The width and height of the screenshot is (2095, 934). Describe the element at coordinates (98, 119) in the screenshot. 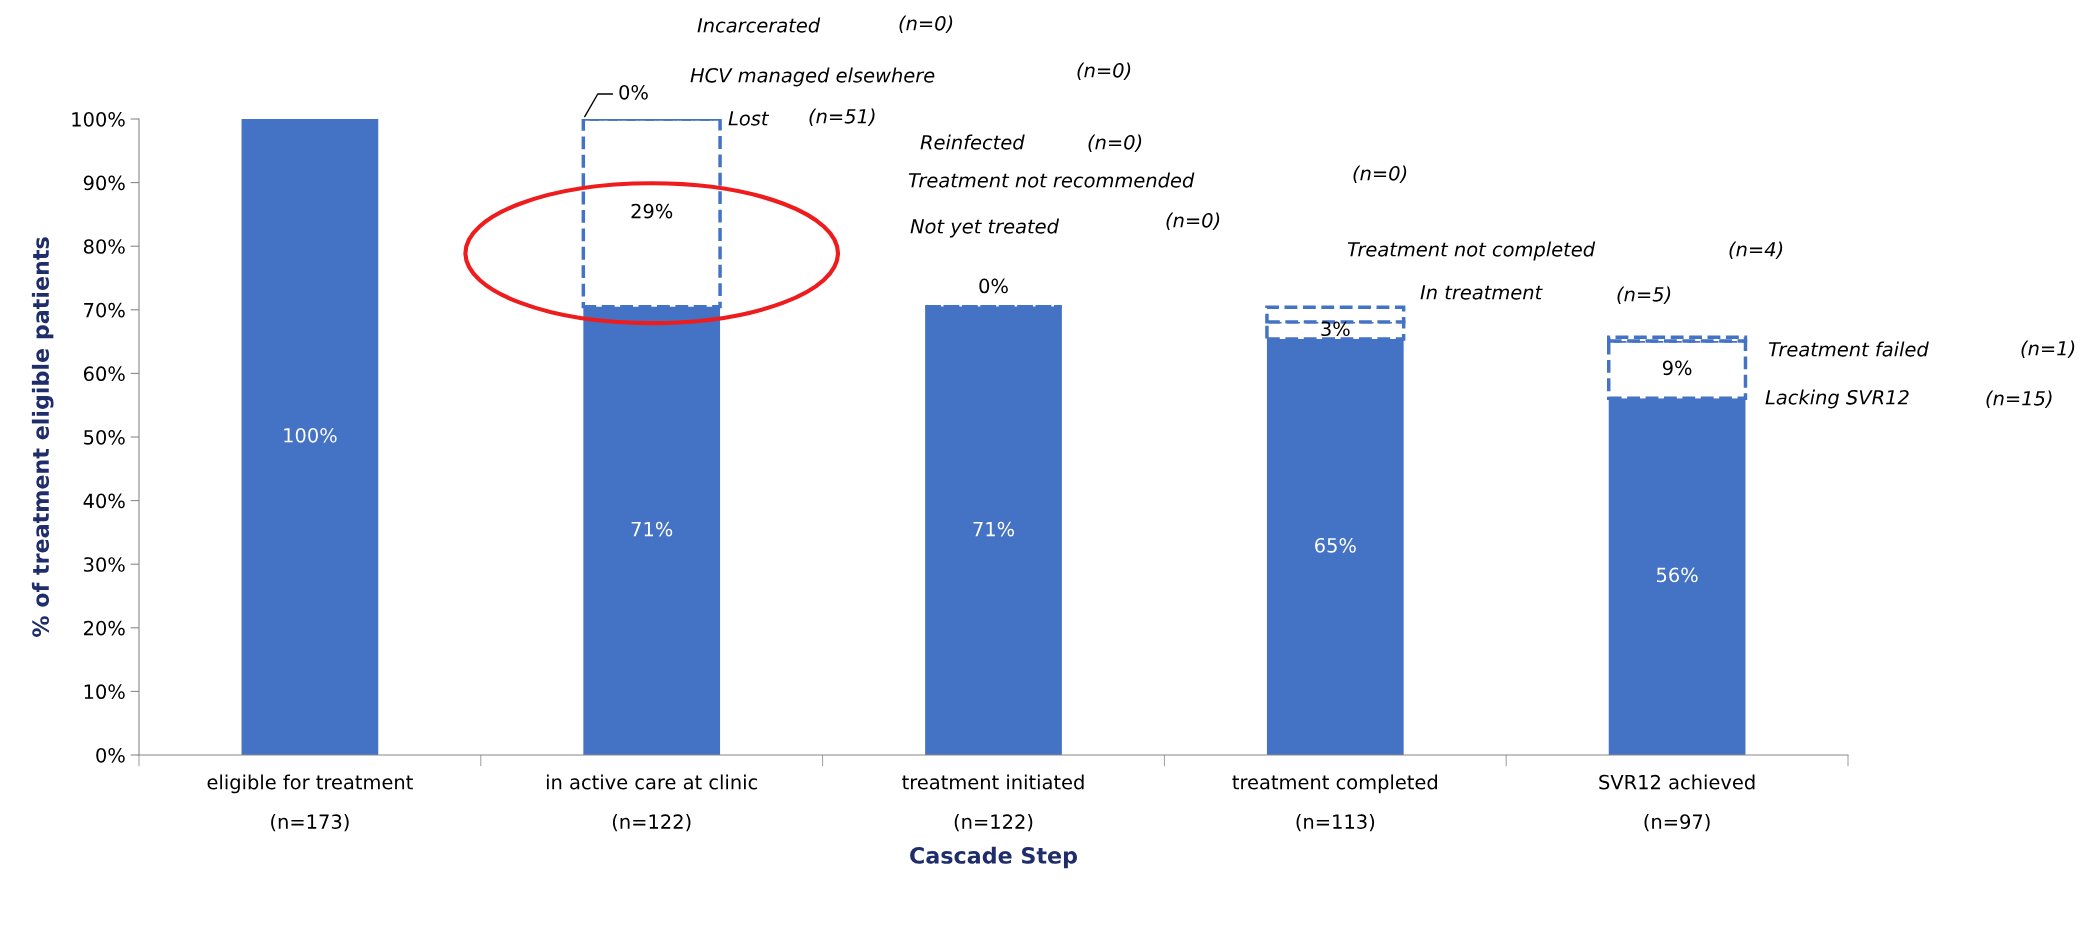

I see `y-tick-label: 100%` at that location.